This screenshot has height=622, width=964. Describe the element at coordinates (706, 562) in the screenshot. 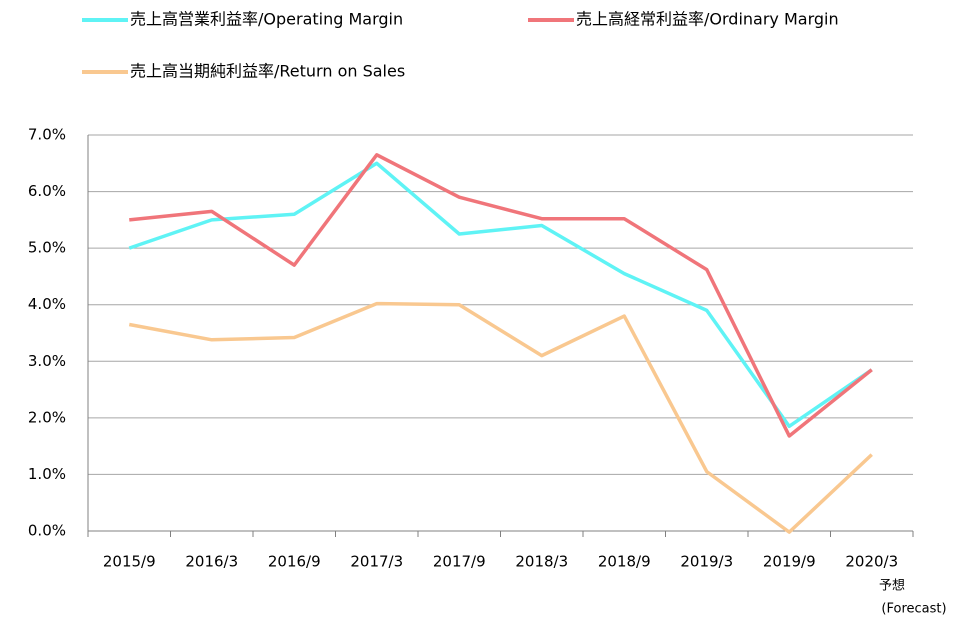

I see `x-tick-label: 2019/3` at that location.